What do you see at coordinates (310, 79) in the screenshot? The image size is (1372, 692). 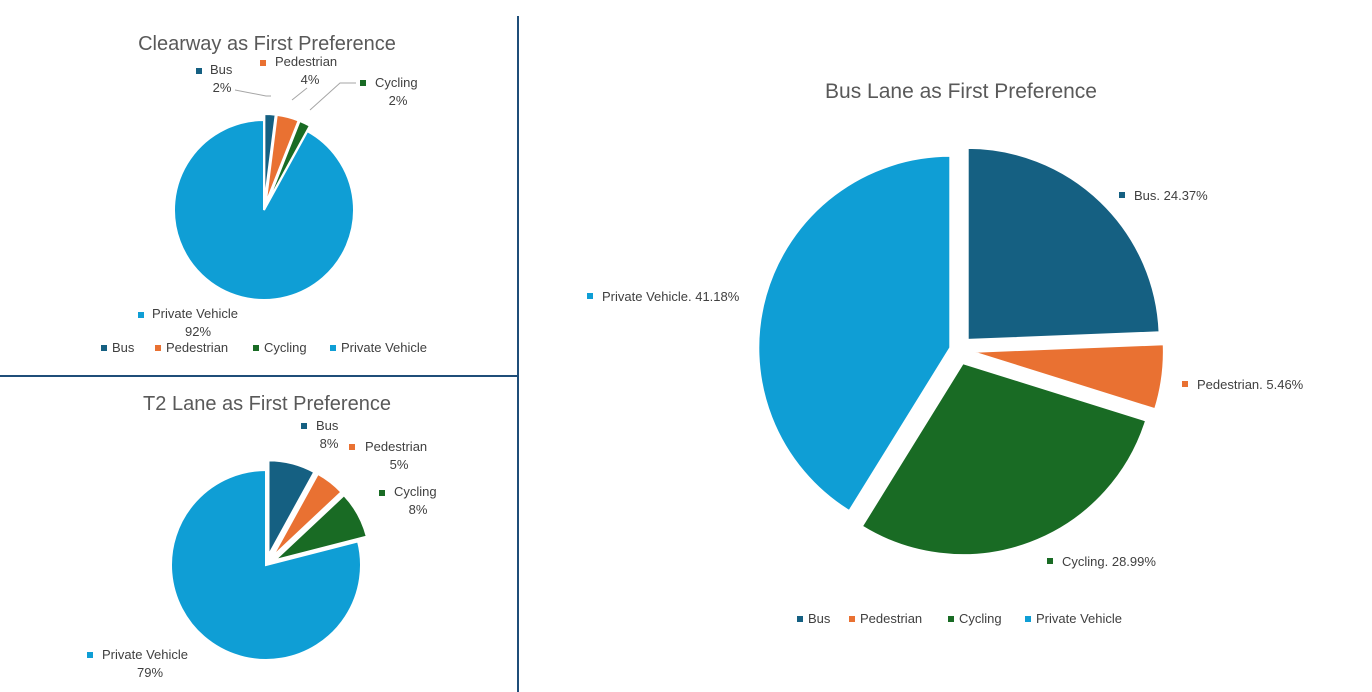 I see `data-label-value: 4%` at bounding box center [310, 79].